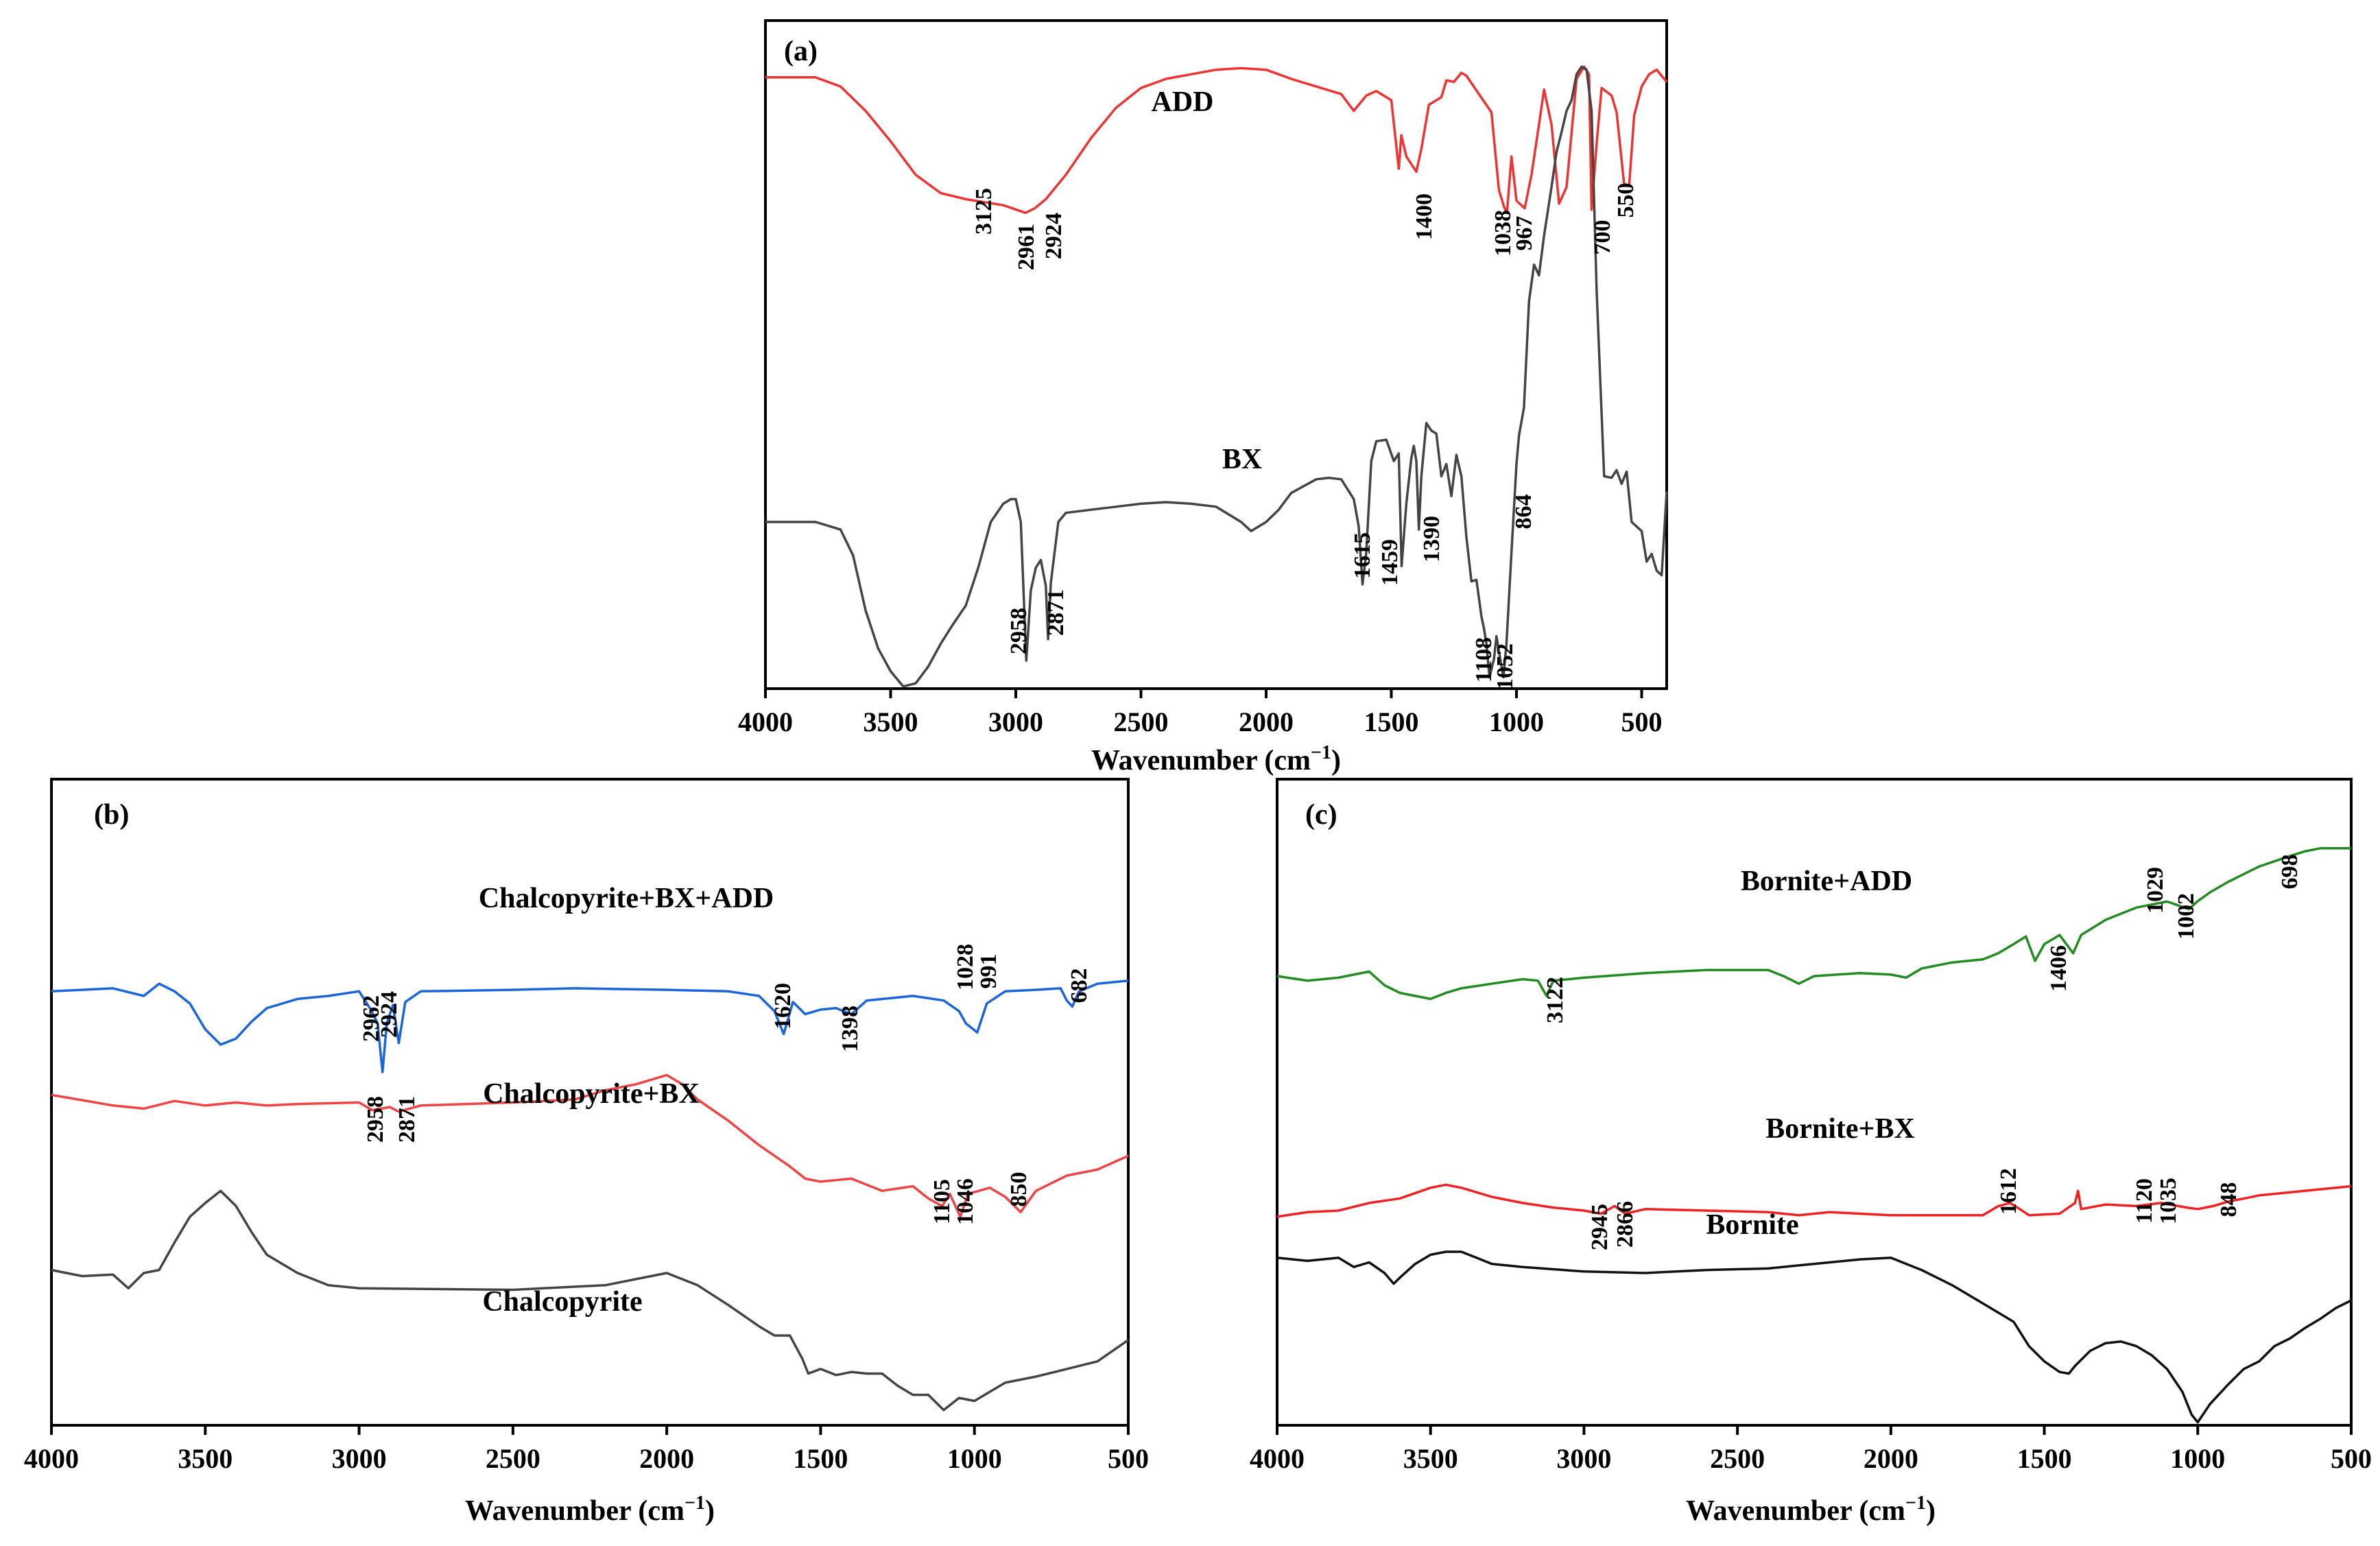 This screenshot has width=2380, height=1546. What do you see at coordinates (590, 1026) in the screenshot?
I see `series-line-chalcopyrite-plus-bx-plus-add` at bounding box center [590, 1026].